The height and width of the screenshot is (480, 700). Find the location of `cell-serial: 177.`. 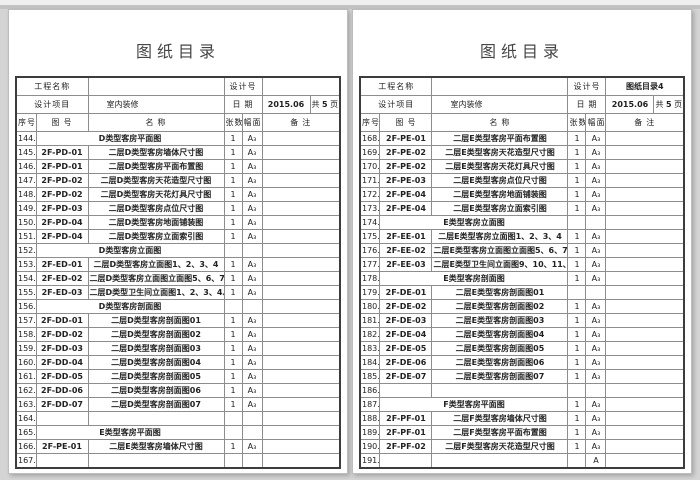

cell-serial: 177. is located at coordinates (370, 264).